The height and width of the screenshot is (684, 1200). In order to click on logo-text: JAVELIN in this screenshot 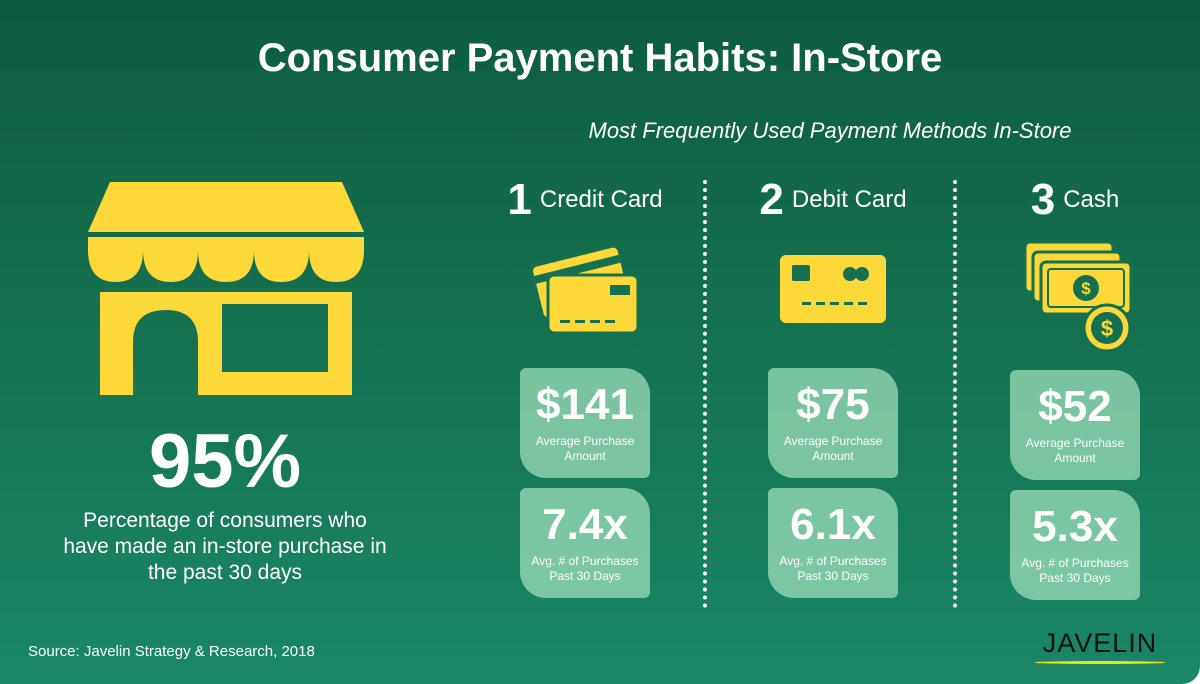, I will do `click(1100, 643)`.